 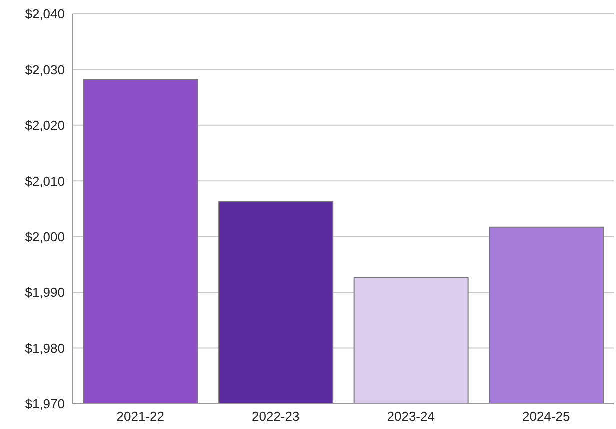 I want to click on y-tick-label: $2,000, so click(x=45, y=236).